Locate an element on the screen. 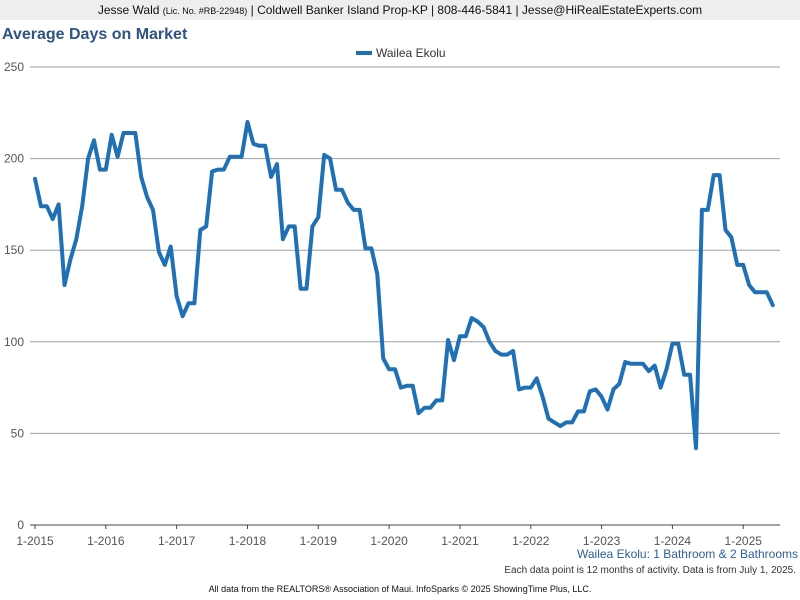 The width and height of the screenshot is (800, 600). legend-label: Wailea Ekolu is located at coordinates (411, 53).